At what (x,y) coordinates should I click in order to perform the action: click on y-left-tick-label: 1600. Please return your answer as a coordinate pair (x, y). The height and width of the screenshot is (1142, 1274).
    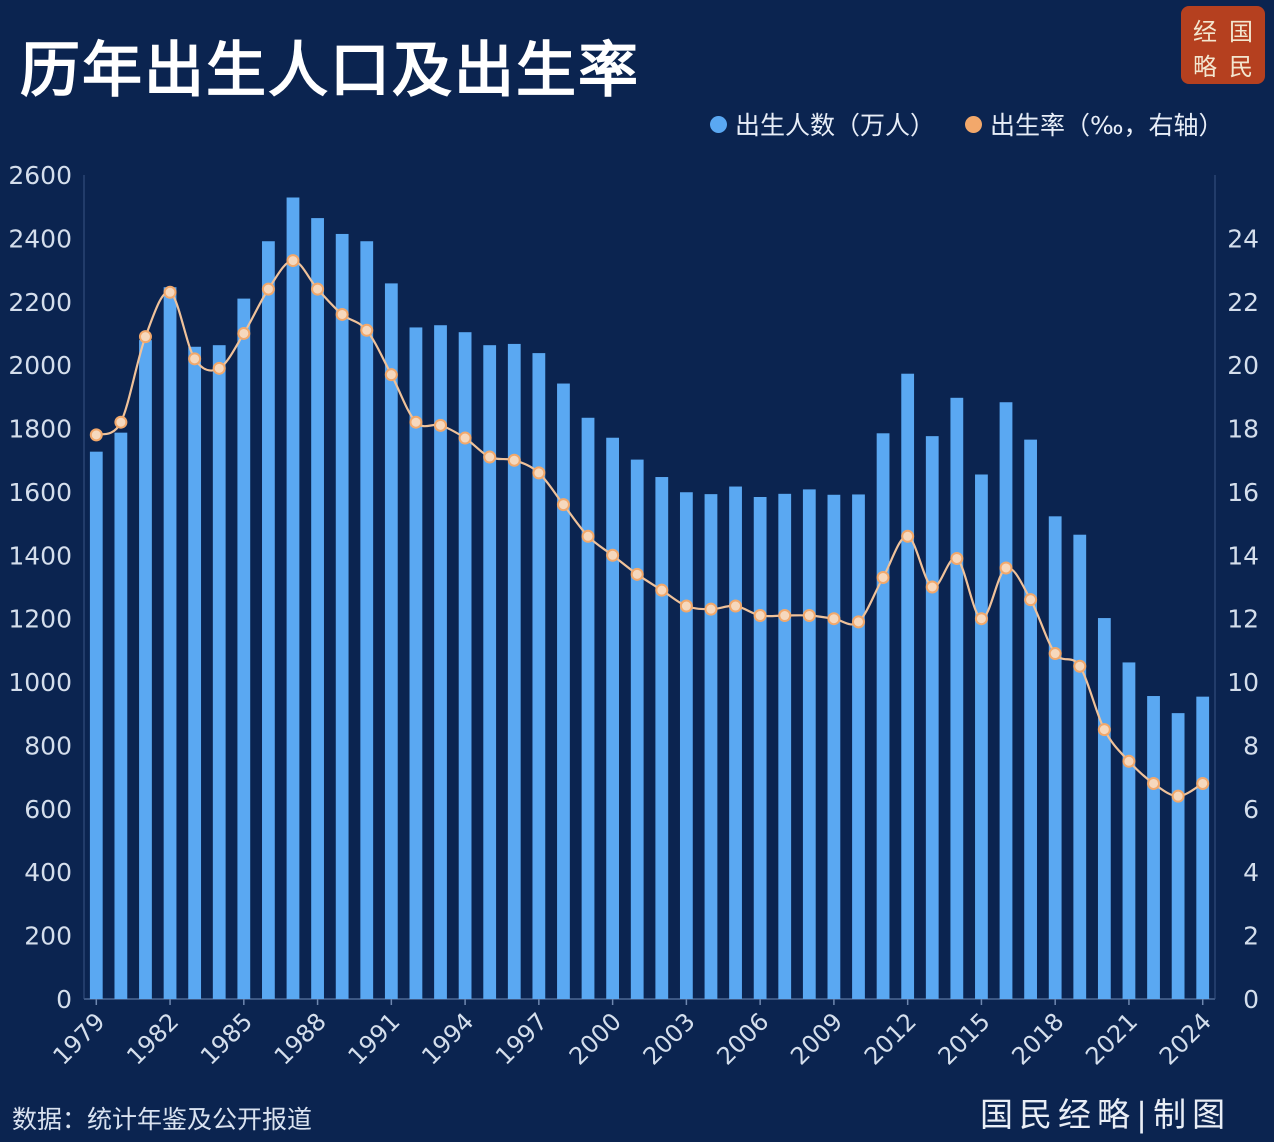
    Looking at the image, I should click on (40, 492).